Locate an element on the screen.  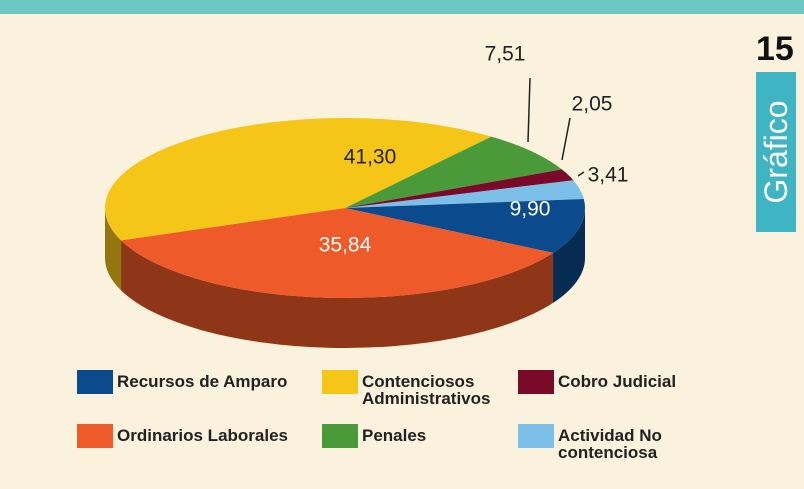
legend-item: Ordinarios Laborales is located at coordinates (207, 436).